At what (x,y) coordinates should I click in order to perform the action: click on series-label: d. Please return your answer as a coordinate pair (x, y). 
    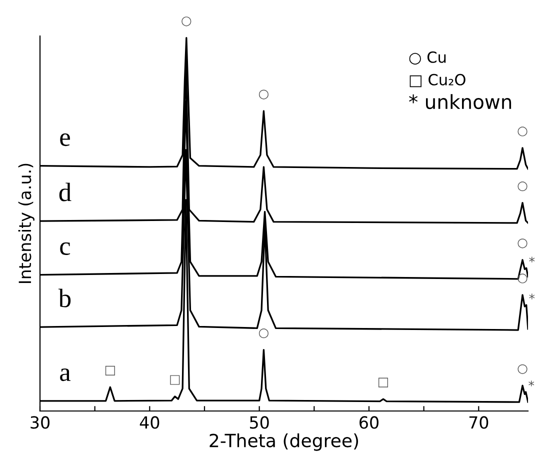
    Looking at the image, I should click on (65, 192).